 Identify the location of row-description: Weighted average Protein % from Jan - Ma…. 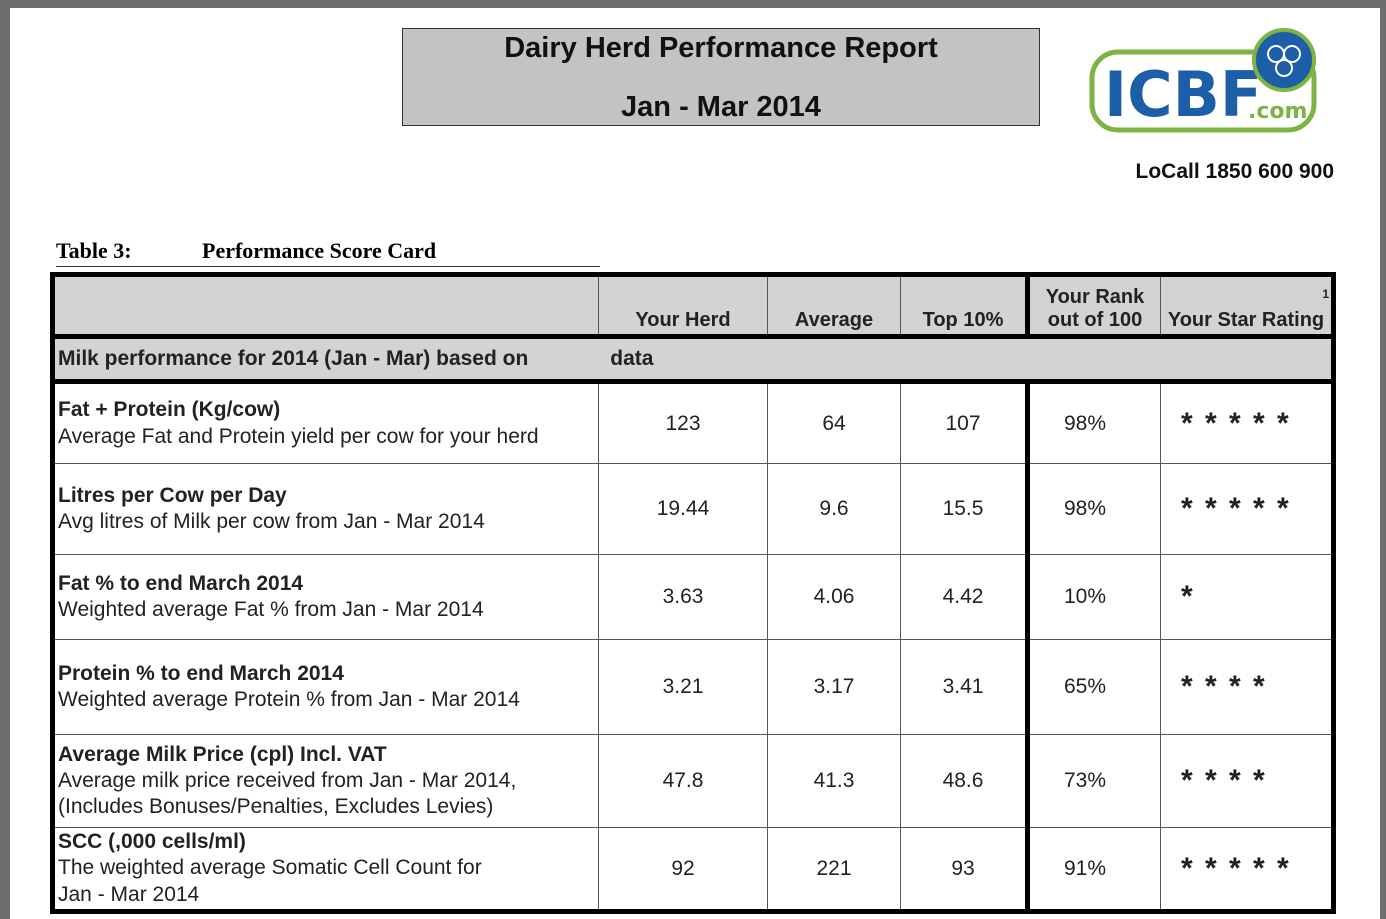
(289, 699).